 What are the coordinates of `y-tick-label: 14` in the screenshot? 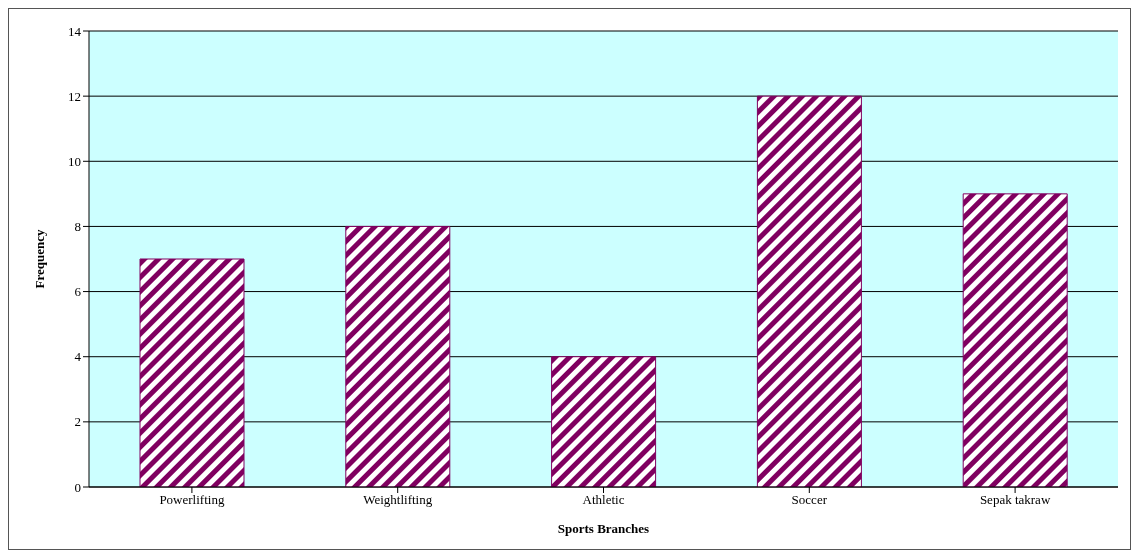 It's located at (75, 31).